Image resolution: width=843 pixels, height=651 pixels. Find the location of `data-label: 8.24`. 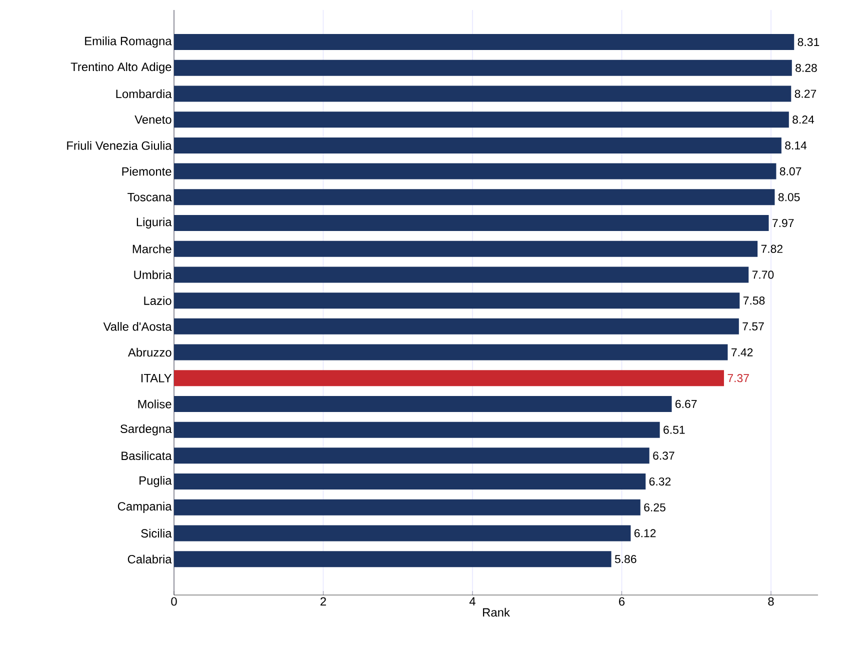

data-label: 8.24 is located at coordinates (803, 120).